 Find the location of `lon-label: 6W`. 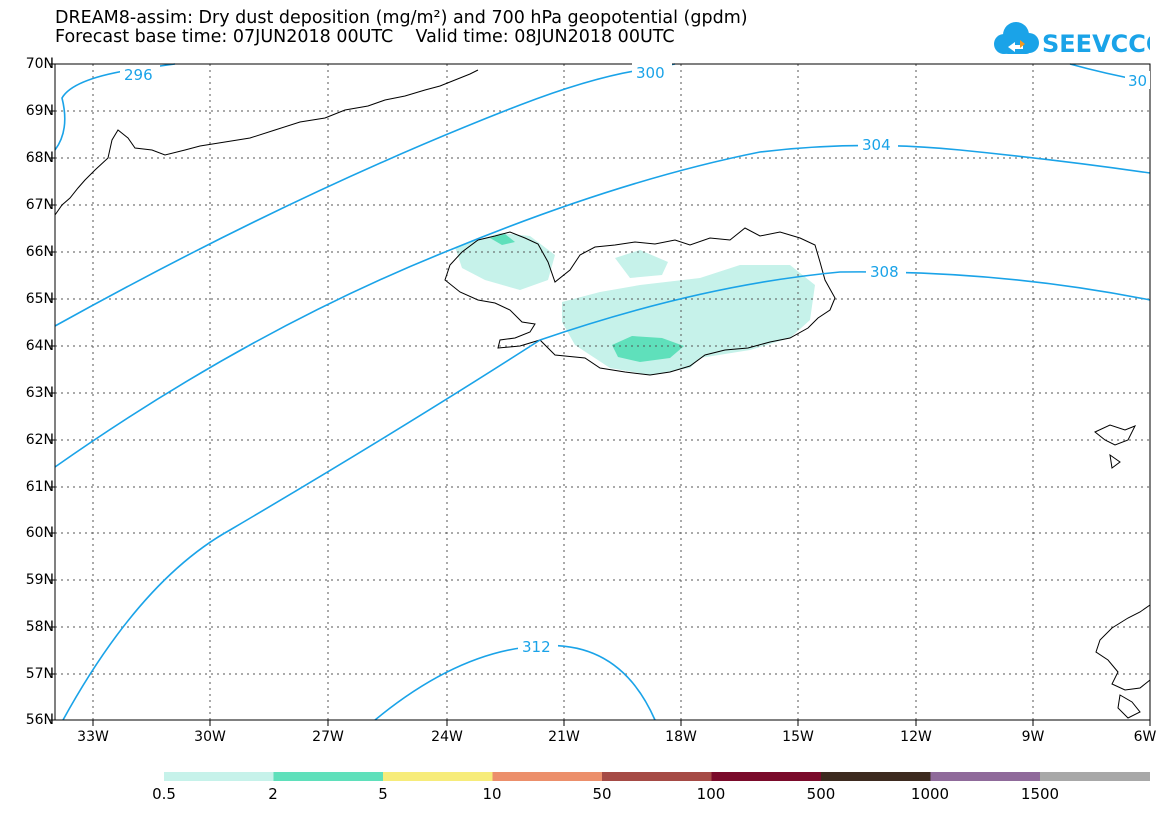

lon-label: 6W is located at coordinates (1145, 737).